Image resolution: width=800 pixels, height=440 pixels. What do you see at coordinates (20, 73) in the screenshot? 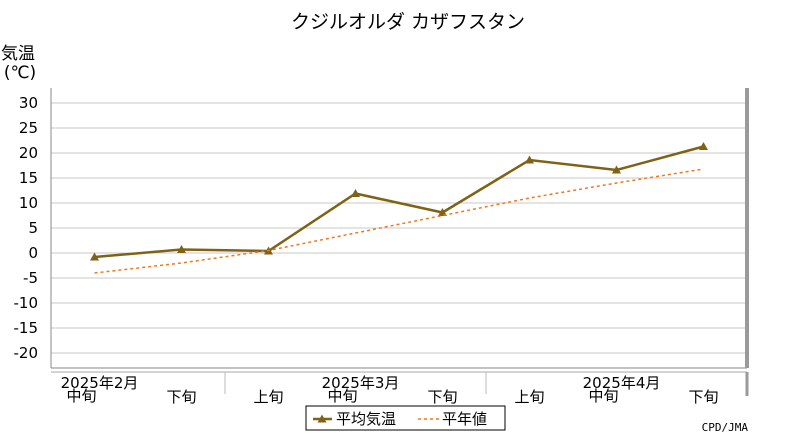
I see `y-axis-unit: (℃)` at bounding box center [20, 73].